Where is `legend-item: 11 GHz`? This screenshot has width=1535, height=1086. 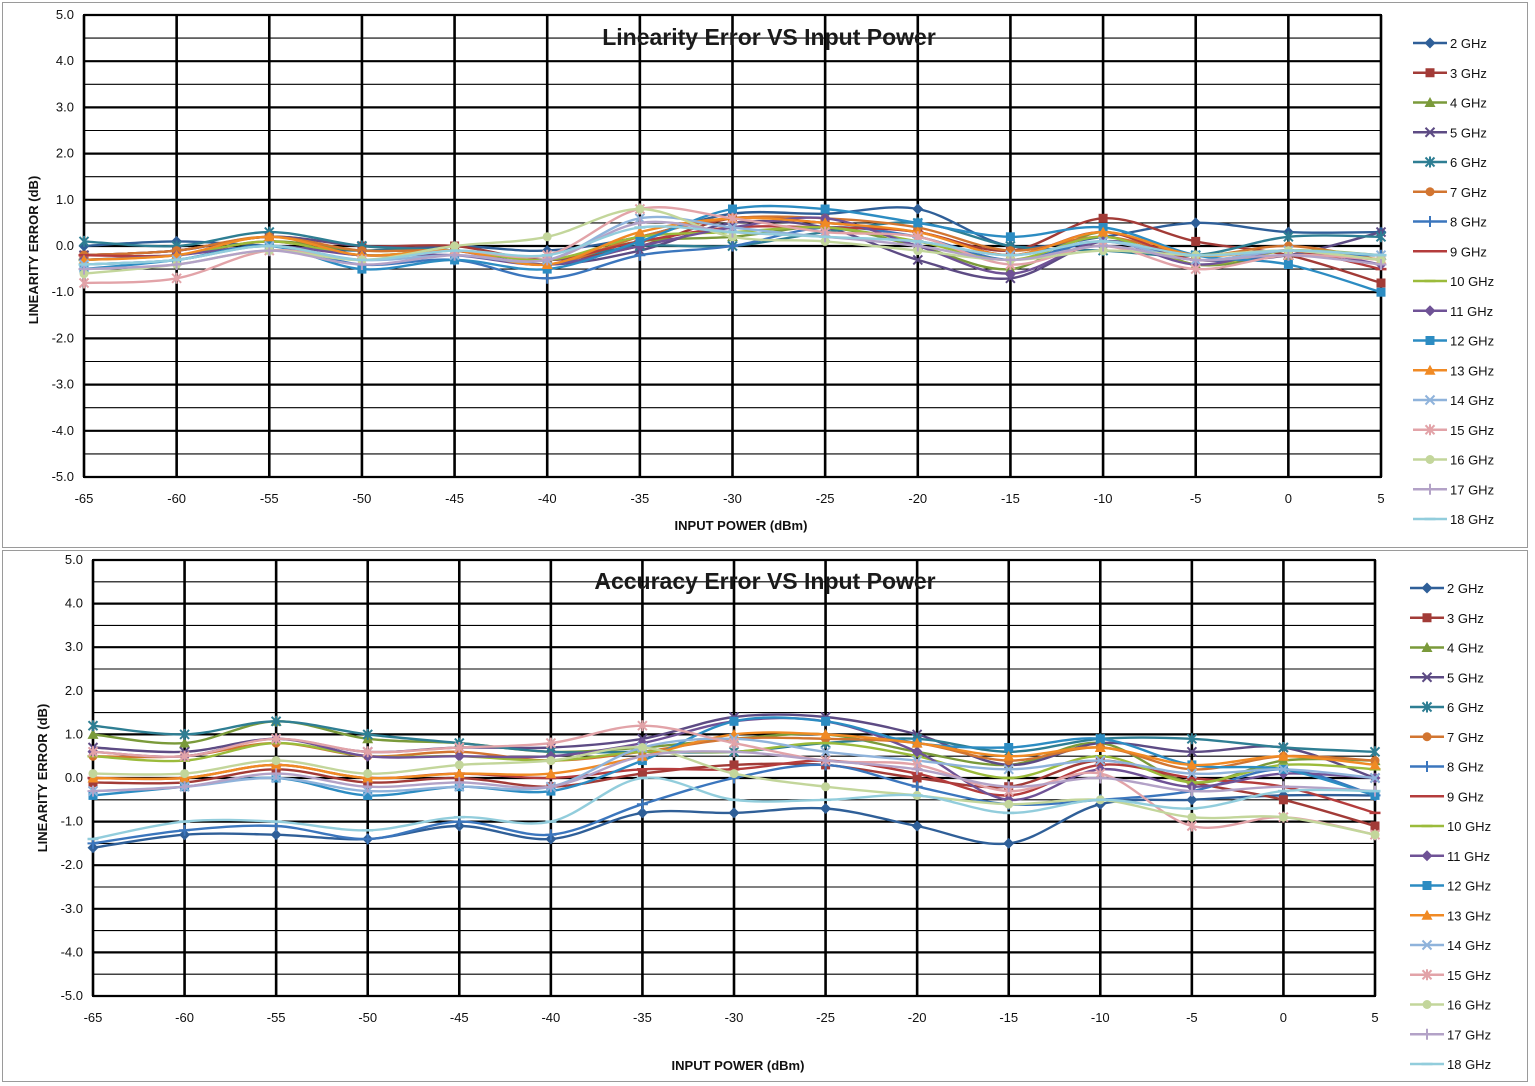 legend-item: 11 GHz is located at coordinates (1450, 856).